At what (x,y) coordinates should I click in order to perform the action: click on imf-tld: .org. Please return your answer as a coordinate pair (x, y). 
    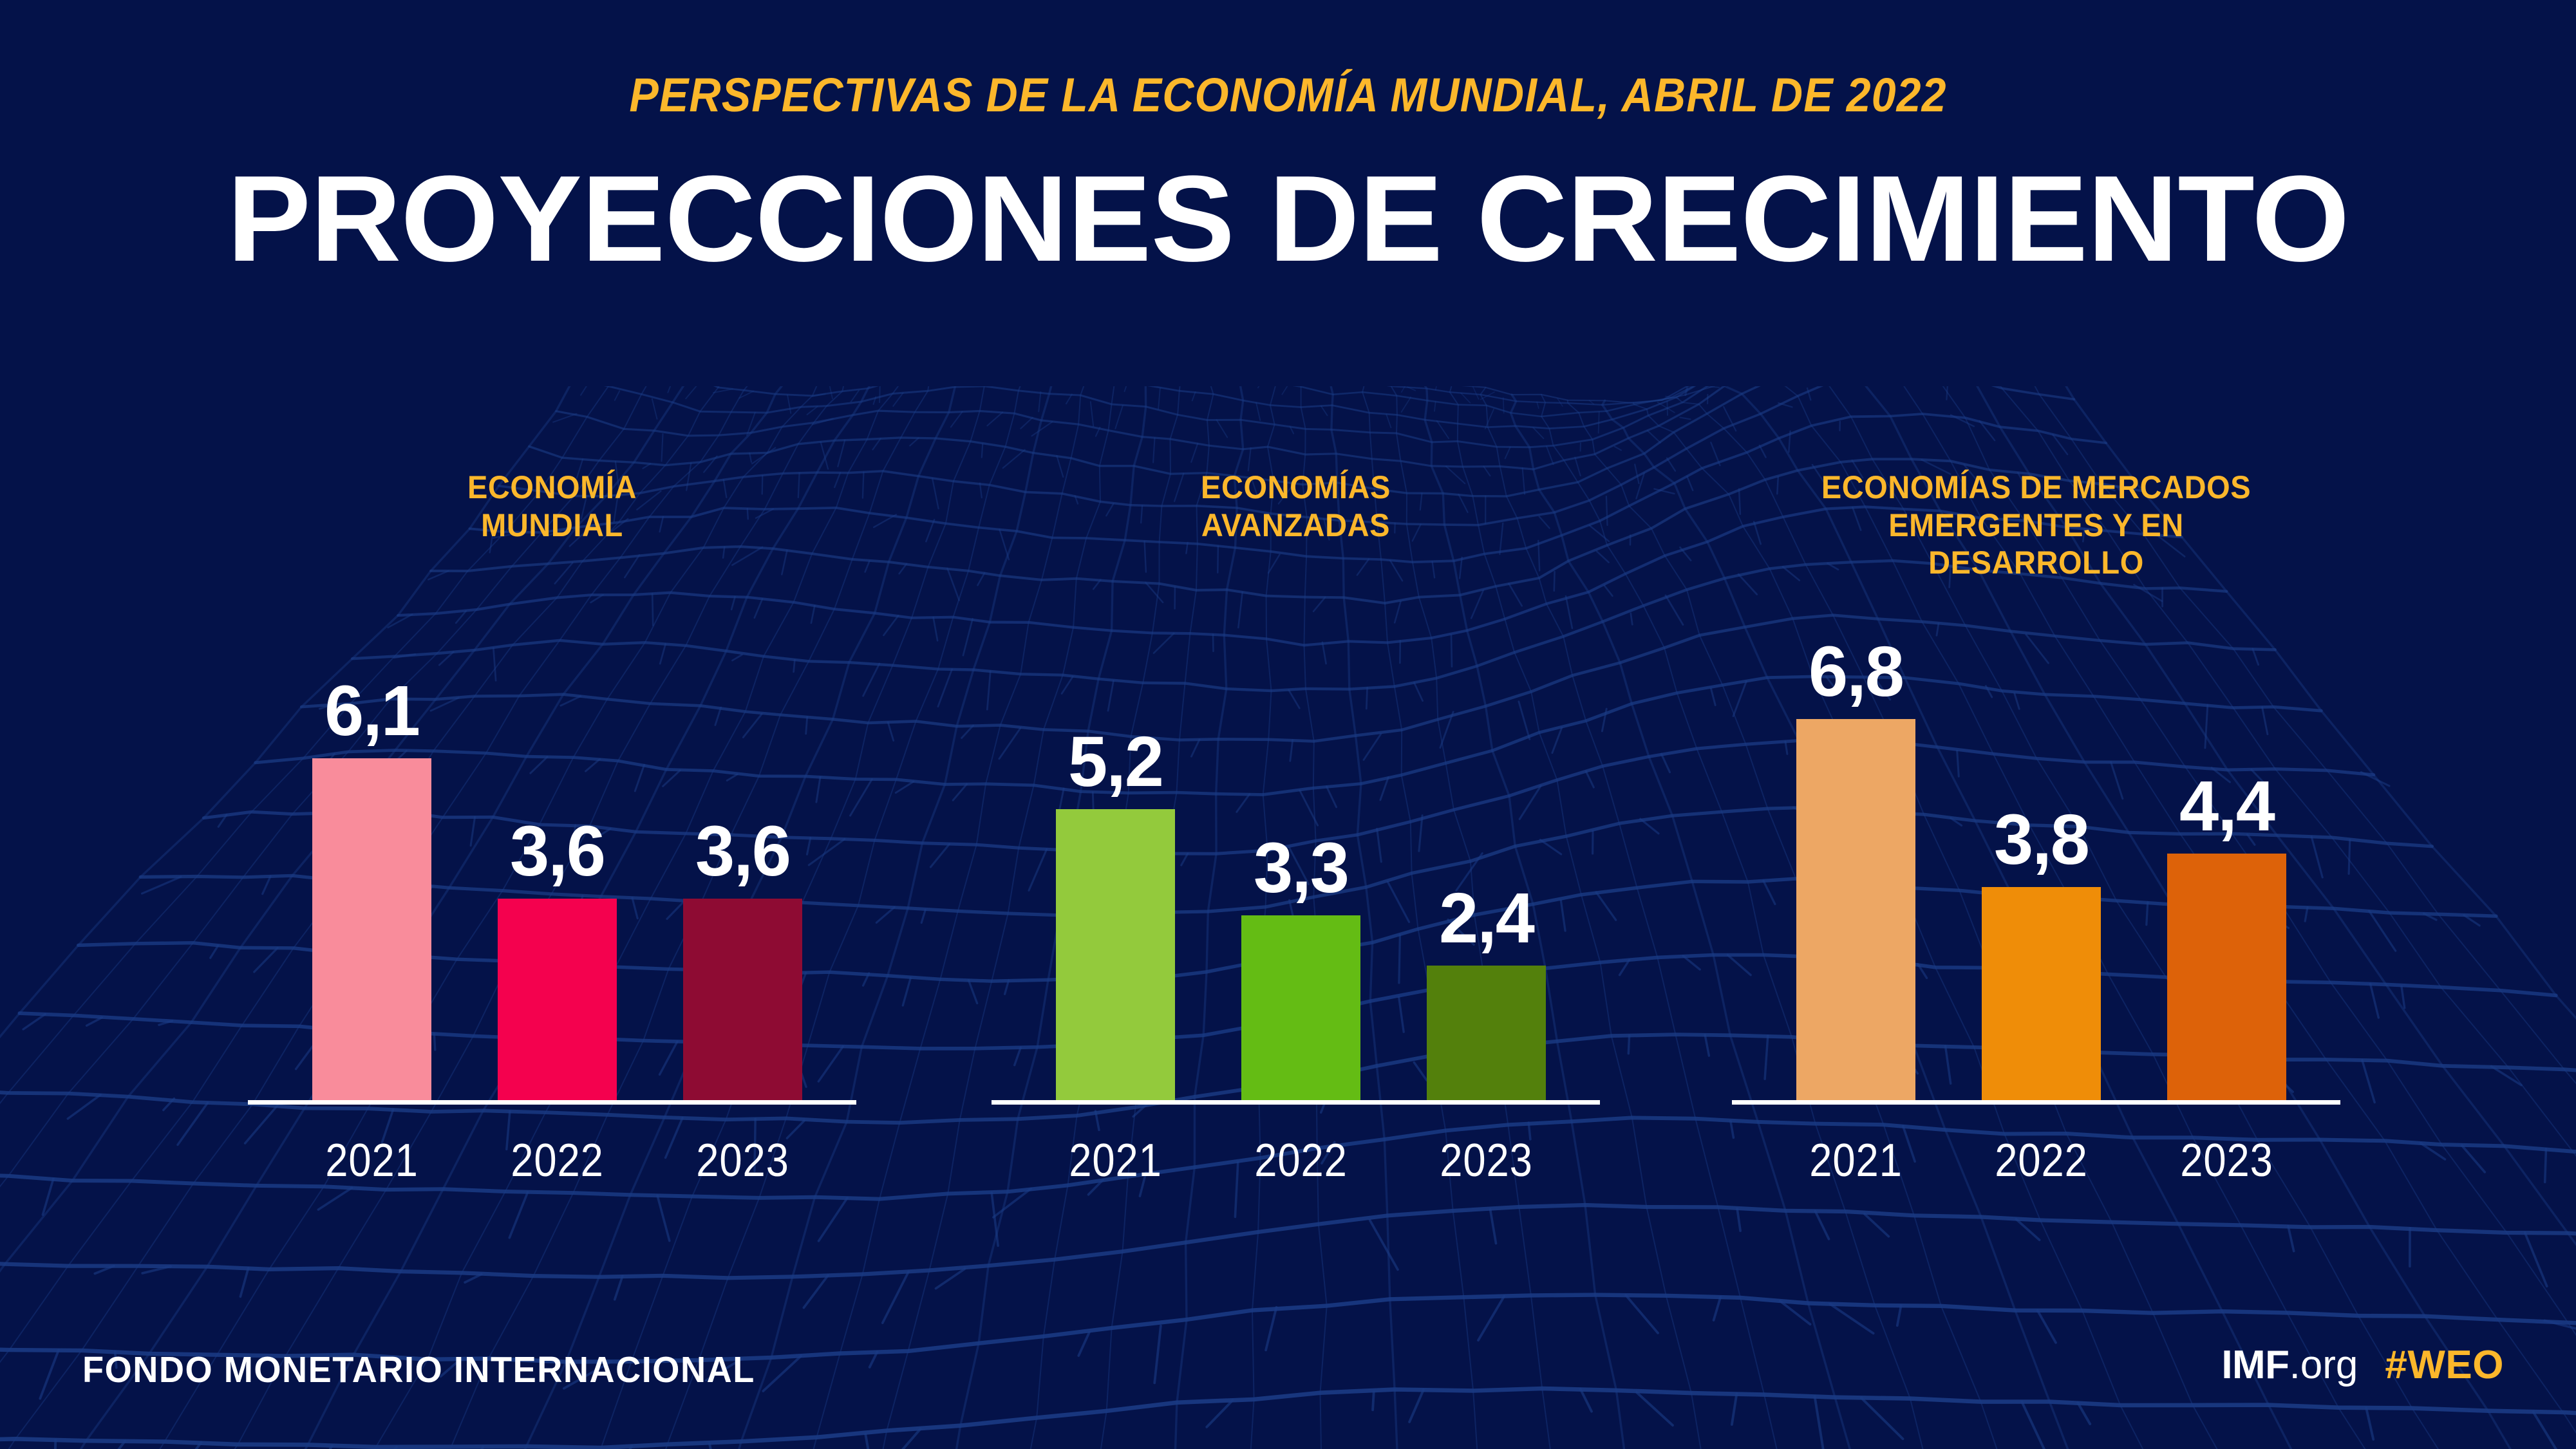
    Looking at the image, I should click on (2323, 1365).